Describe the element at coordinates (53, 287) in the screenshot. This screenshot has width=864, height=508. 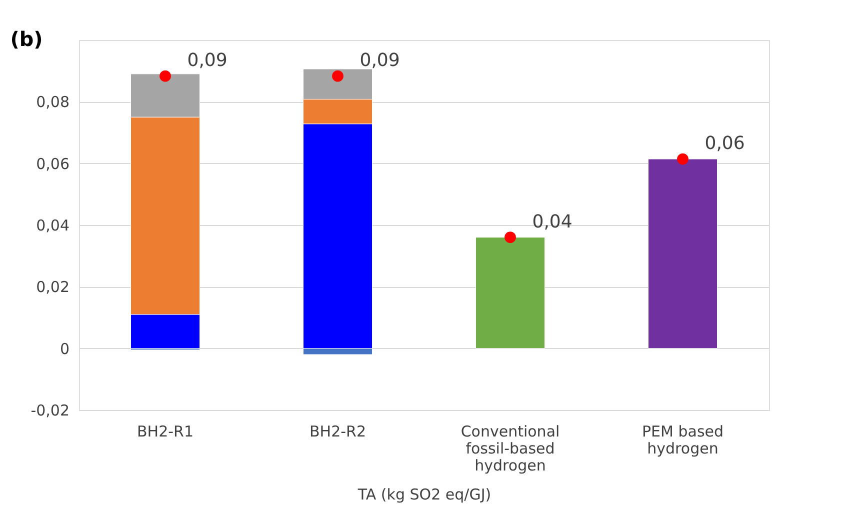
I see `y-tick-label: 0,02` at that location.